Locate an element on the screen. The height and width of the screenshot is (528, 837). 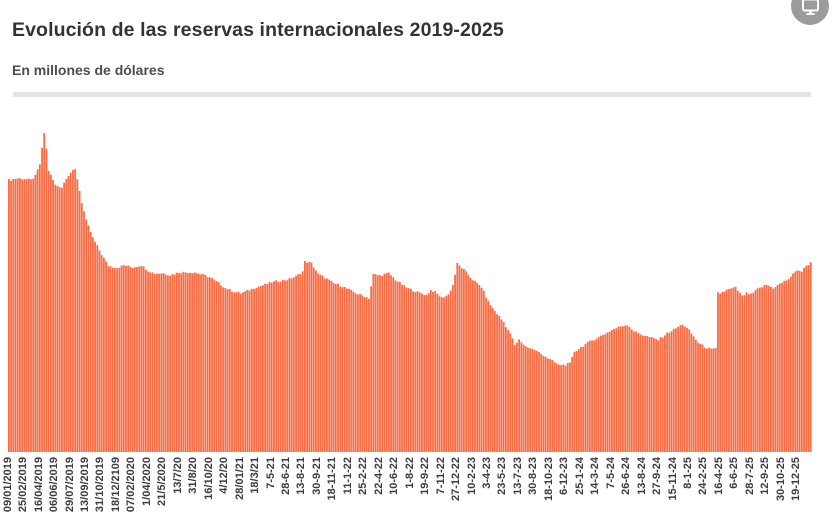
x-axis-label: 25-1-24 is located at coordinates (579, 476).